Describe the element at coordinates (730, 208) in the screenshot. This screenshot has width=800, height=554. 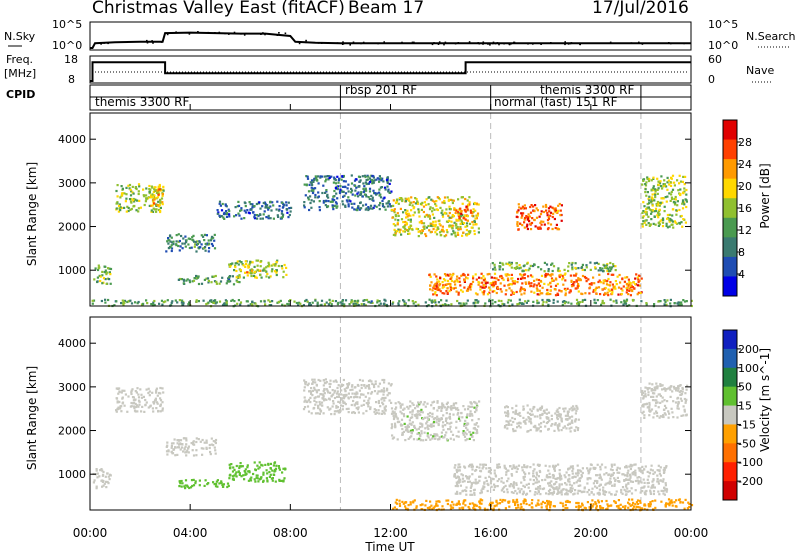
I see `colorbar-swatch` at that location.